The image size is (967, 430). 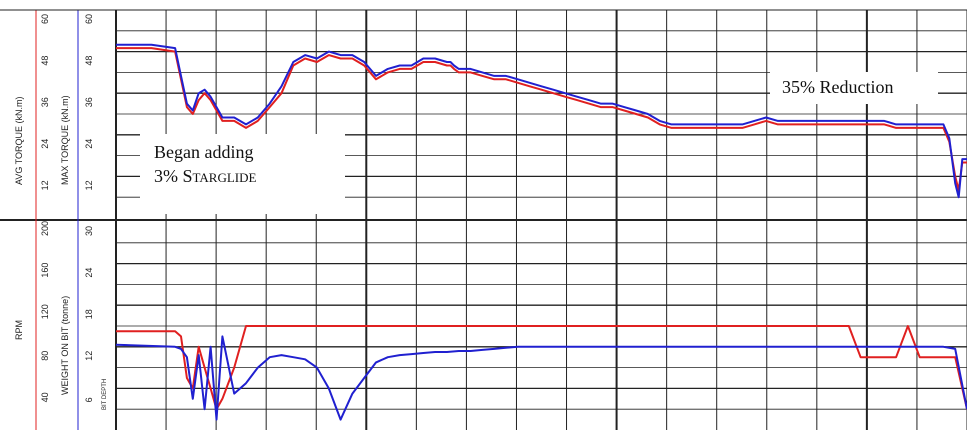 I want to click on tick-label-left: 36, so click(x=45, y=102).